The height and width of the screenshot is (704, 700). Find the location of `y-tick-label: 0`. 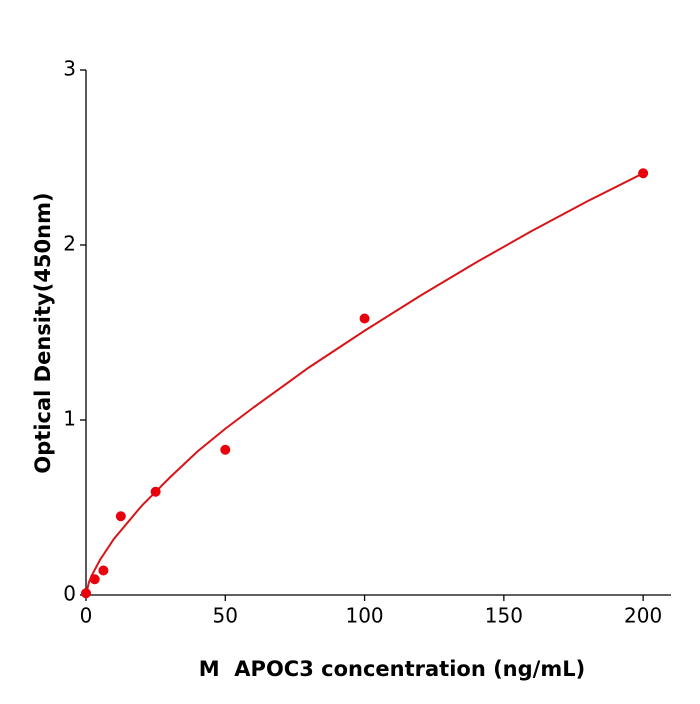

y-tick-label: 0 is located at coordinates (69, 594).